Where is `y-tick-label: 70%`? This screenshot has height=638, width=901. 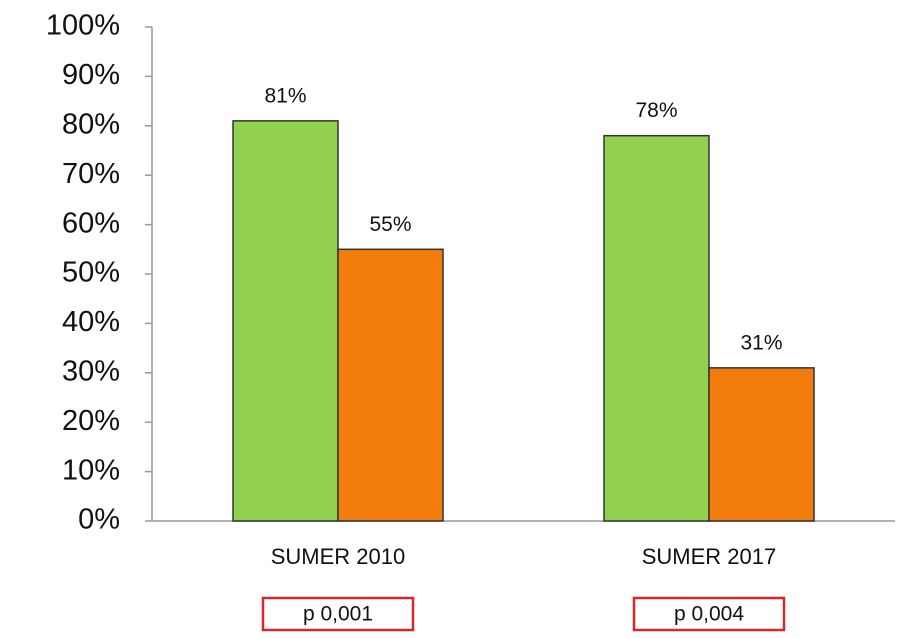
y-tick-label: 70% is located at coordinates (91, 174).